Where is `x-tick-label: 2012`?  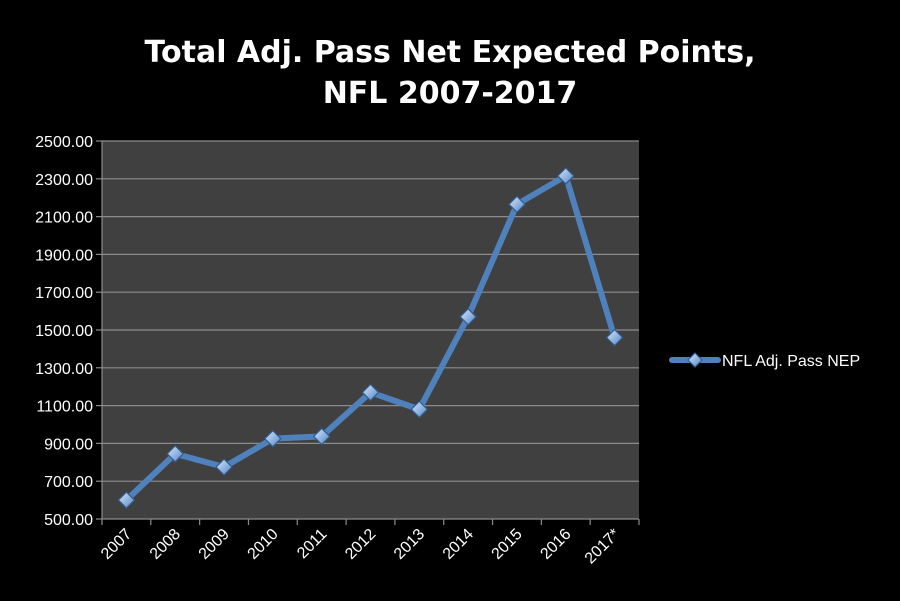 x-tick-label: 2012 is located at coordinates (360, 544).